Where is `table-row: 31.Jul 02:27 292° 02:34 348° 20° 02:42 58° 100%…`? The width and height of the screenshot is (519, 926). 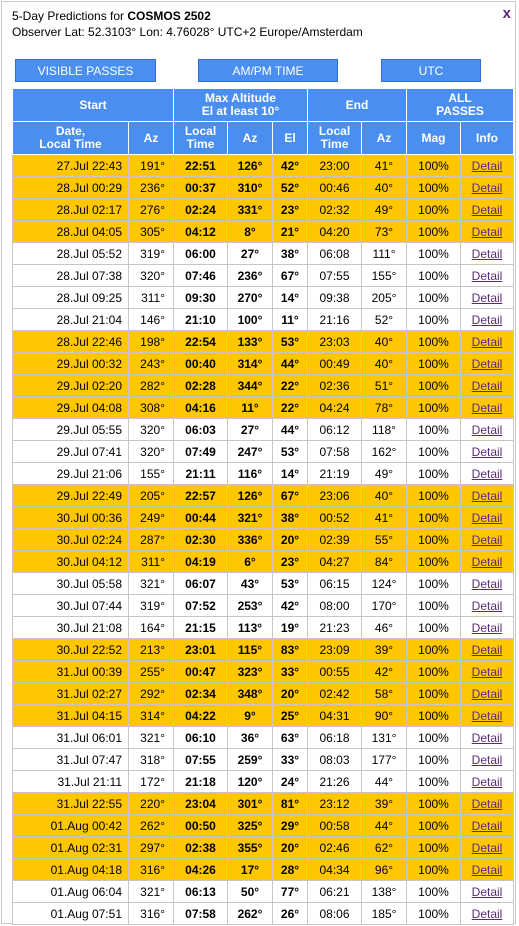 table-row: 31.Jul 02:27 292° 02:34 348° 20° 02:42 58° 100%… is located at coordinates (263, 693).